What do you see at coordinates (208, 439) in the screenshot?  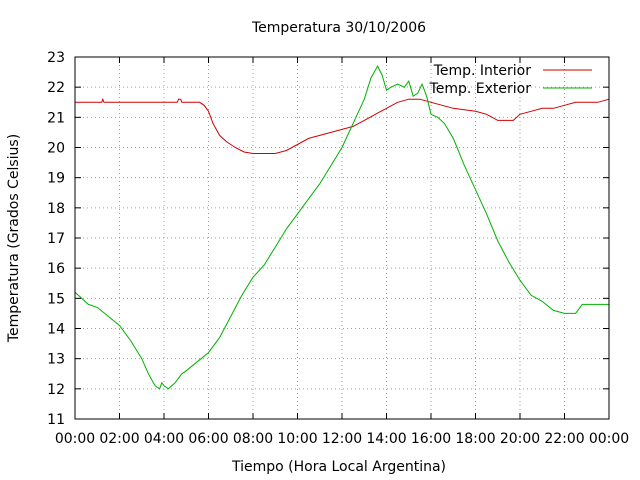 I see `x-tick-label: 06:00` at bounding box center [208, 439].